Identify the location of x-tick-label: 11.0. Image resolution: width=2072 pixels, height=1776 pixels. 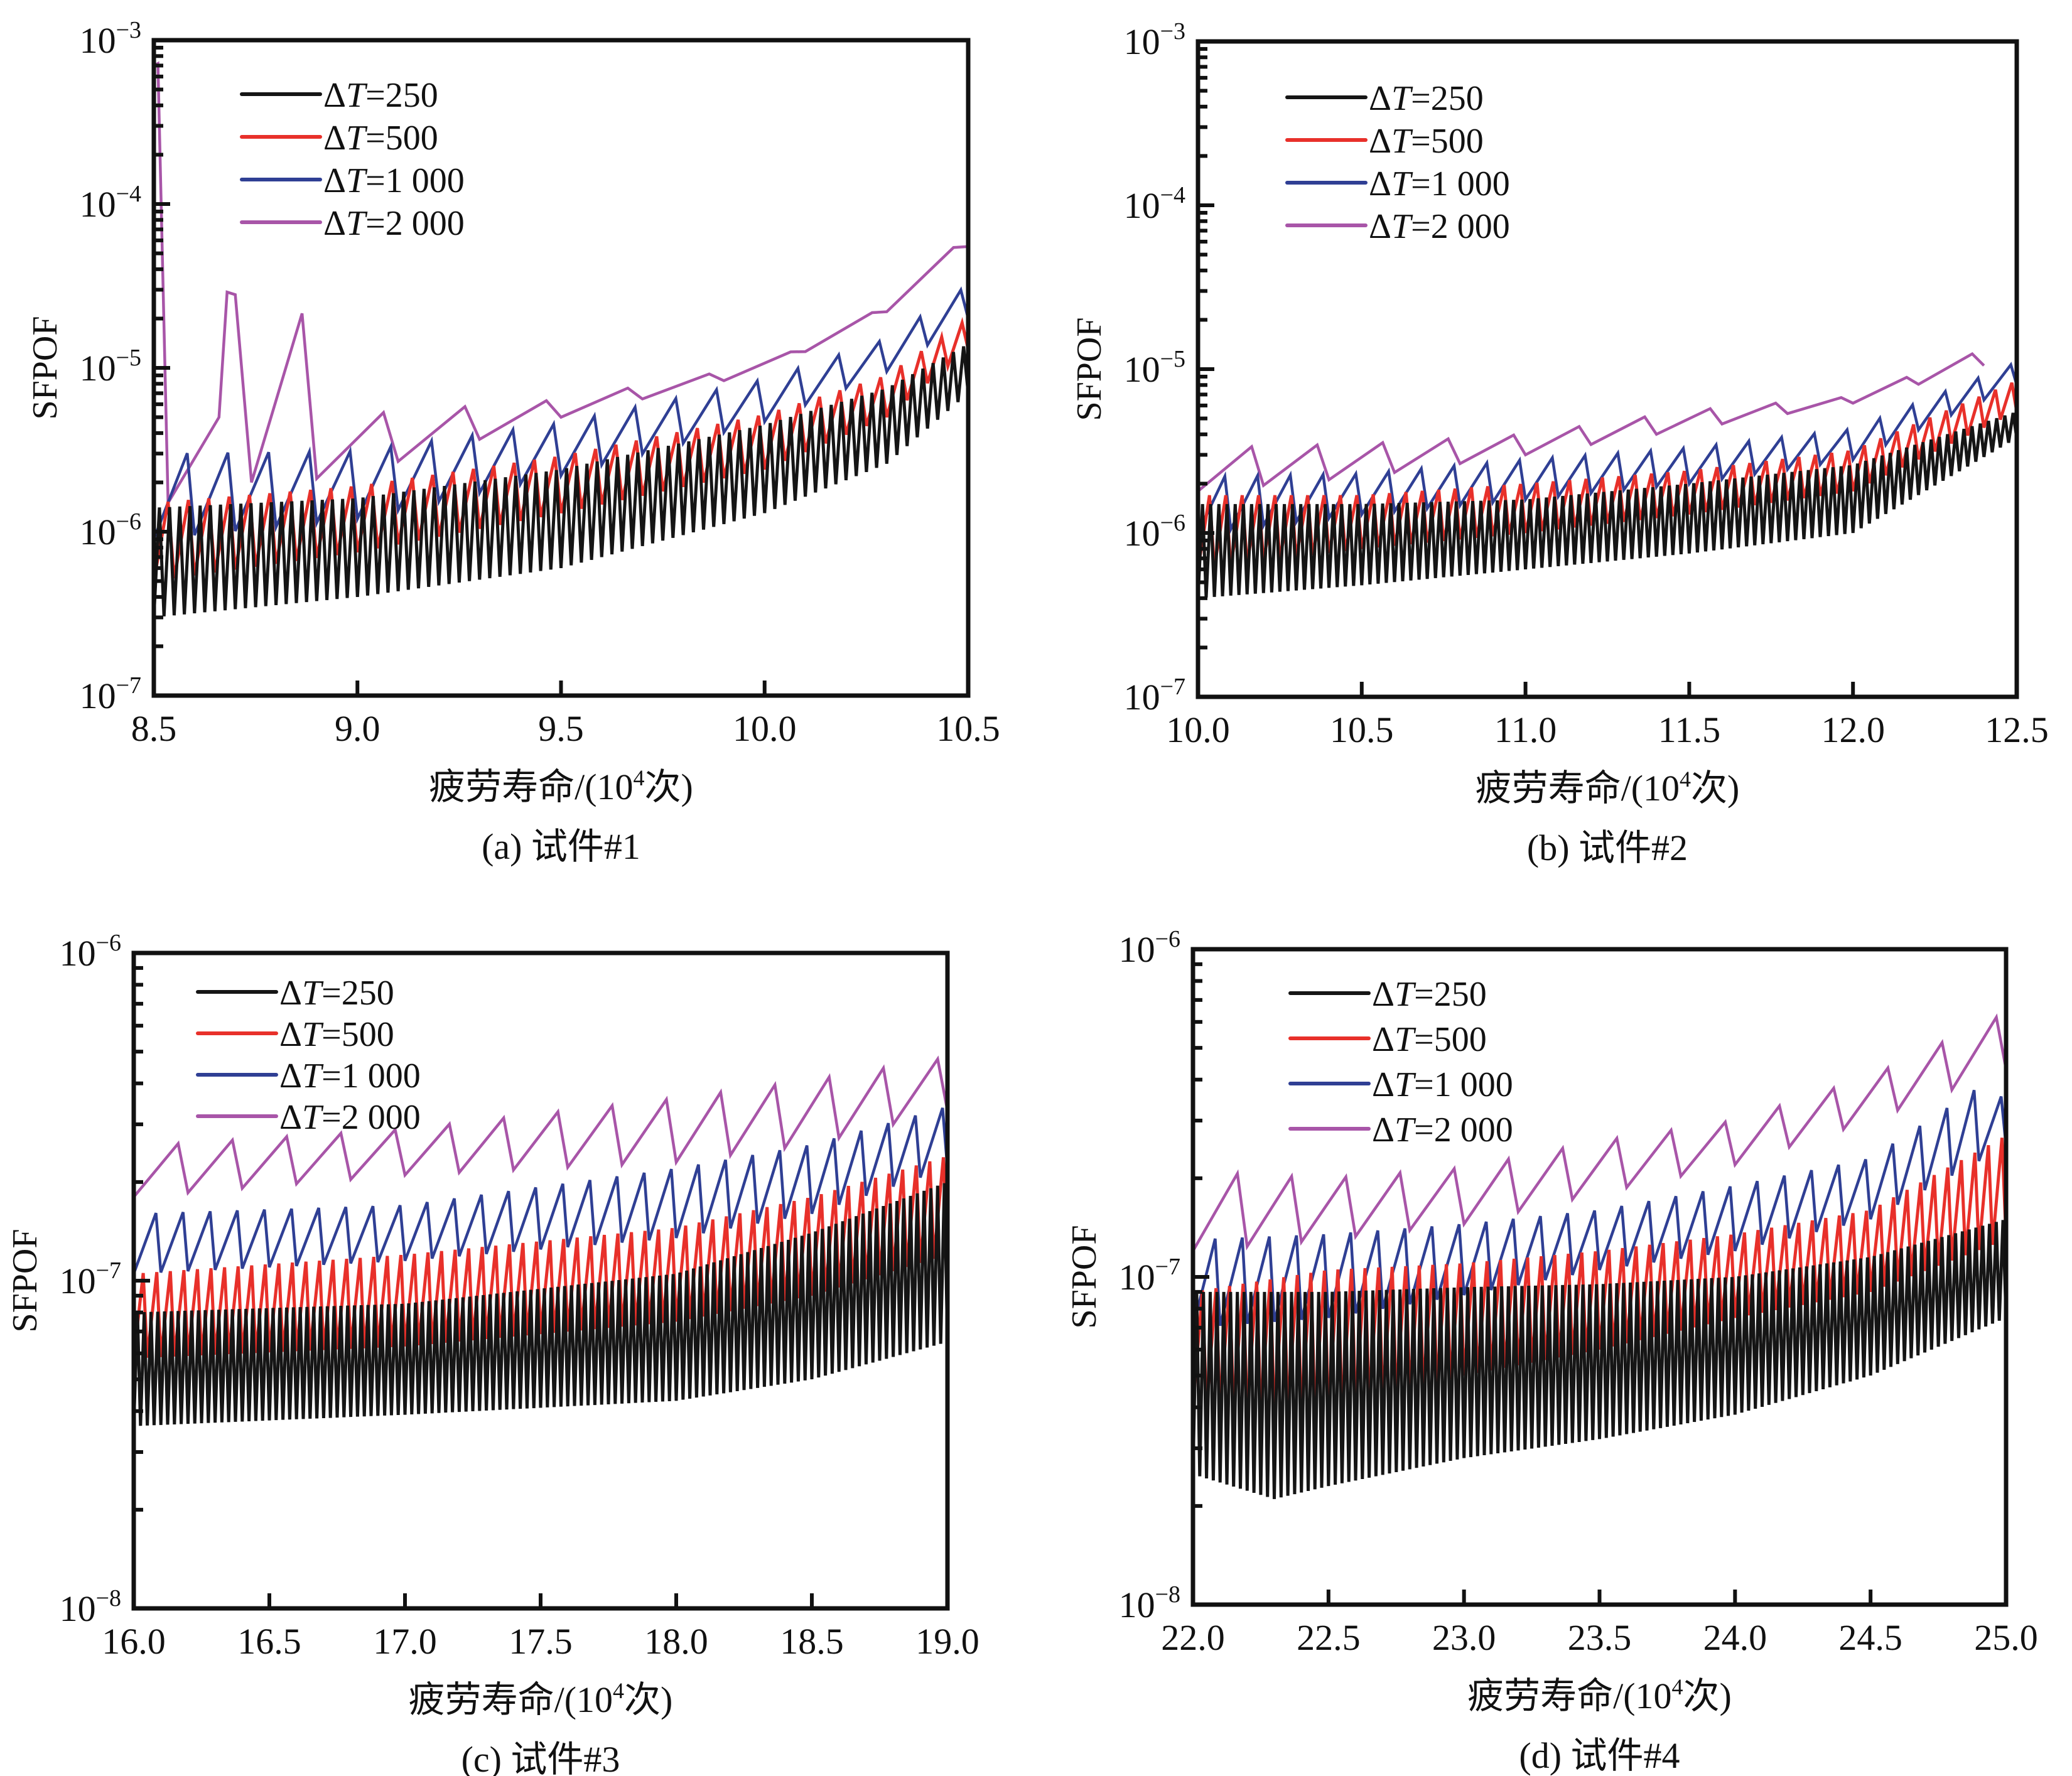
(1526, 729).